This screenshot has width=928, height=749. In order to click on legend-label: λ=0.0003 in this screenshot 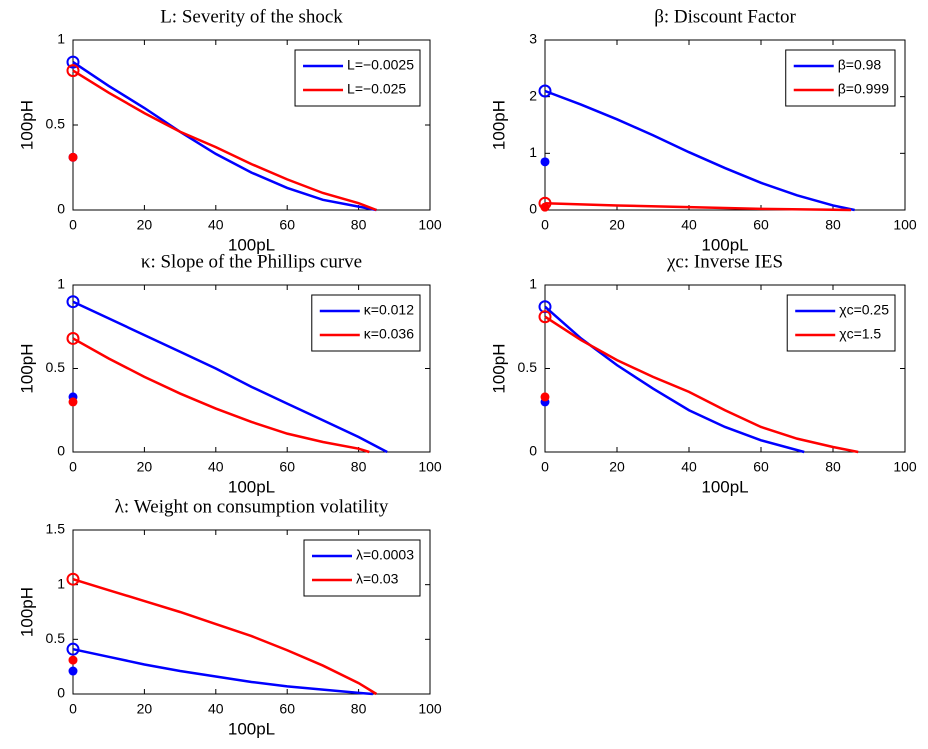, I will do `click(385, 555)`.